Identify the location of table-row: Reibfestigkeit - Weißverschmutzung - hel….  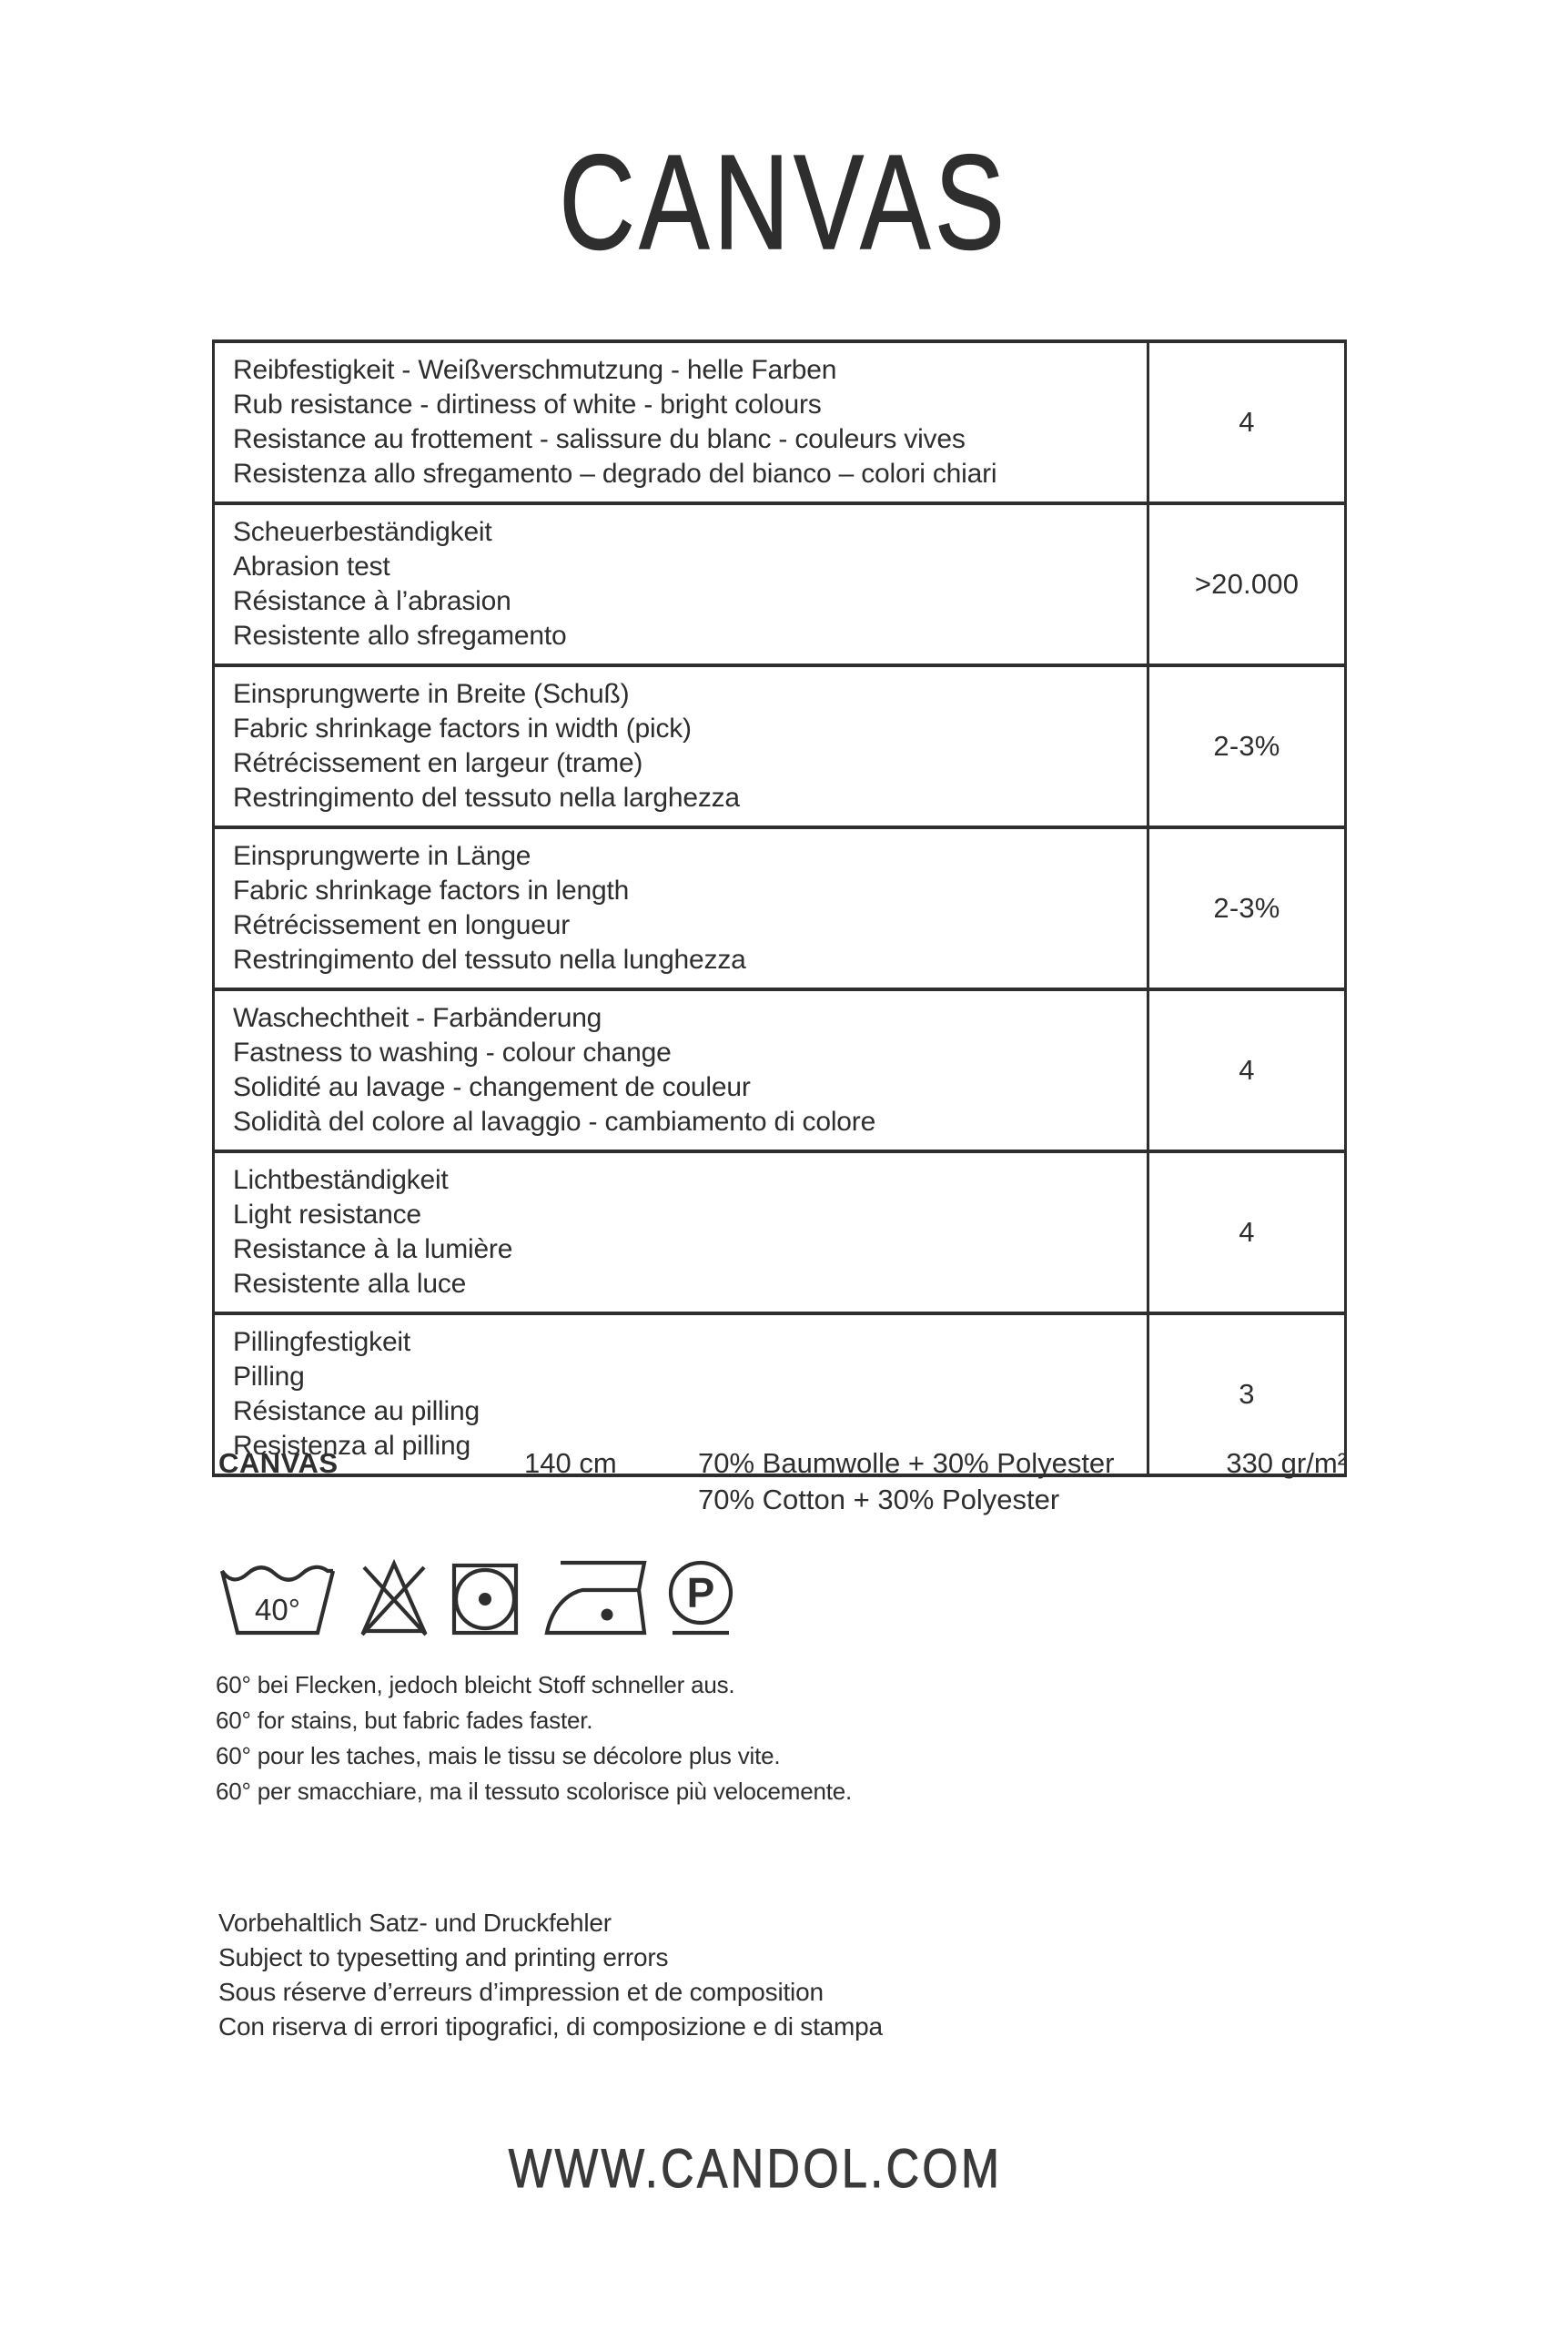
(779, 422).